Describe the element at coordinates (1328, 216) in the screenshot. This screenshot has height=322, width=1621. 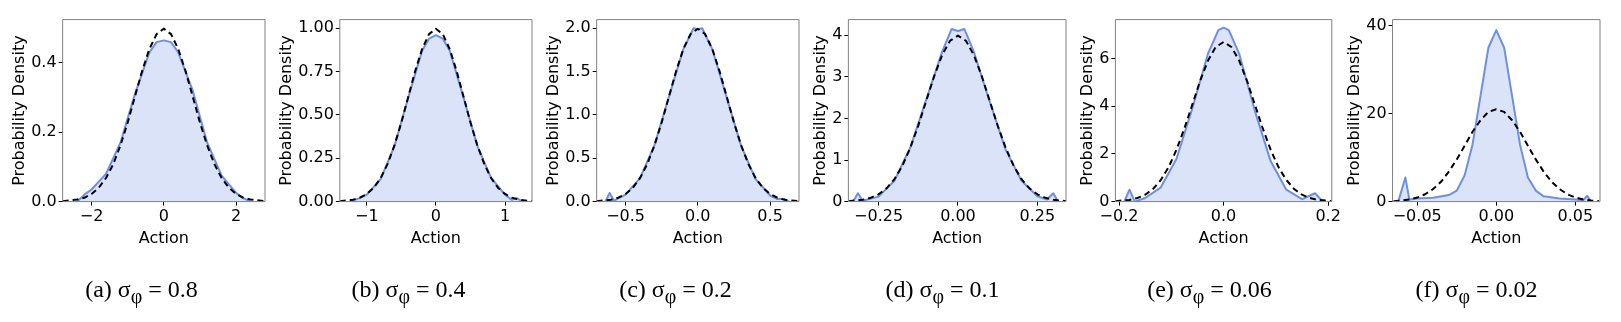
I see `x-tick-label: 0.2` at that location.